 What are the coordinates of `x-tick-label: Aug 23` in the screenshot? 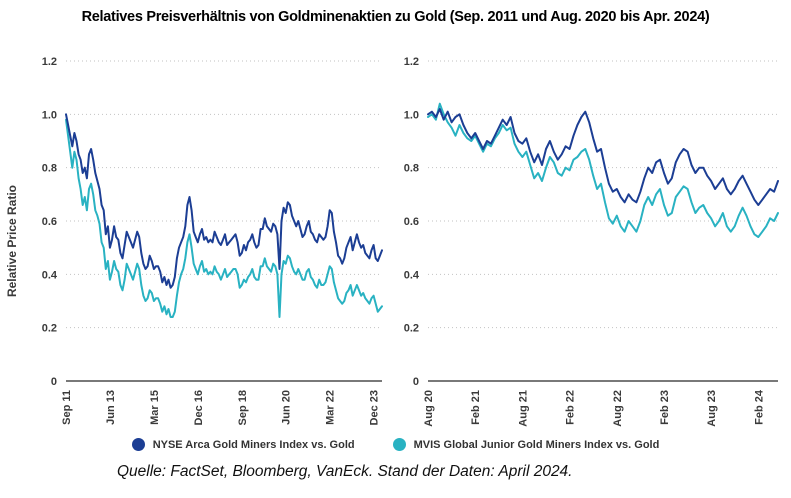 It's located at (712, 408).